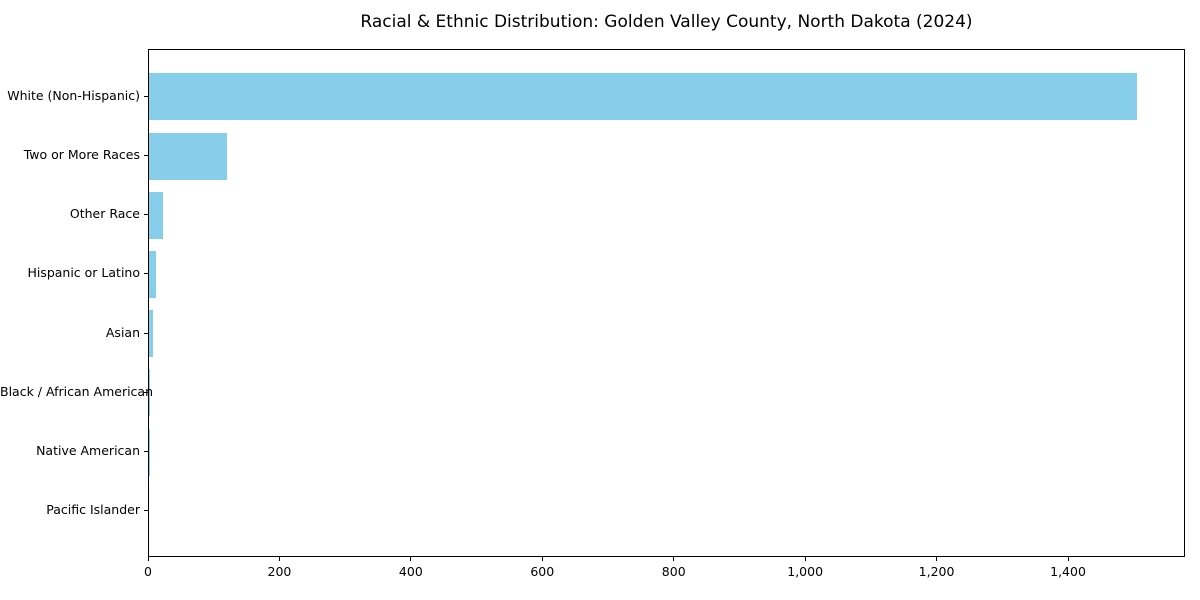 The image size is (1200, 600). I want to click on y-axis-label: Two or More Races, so click(81, 155).